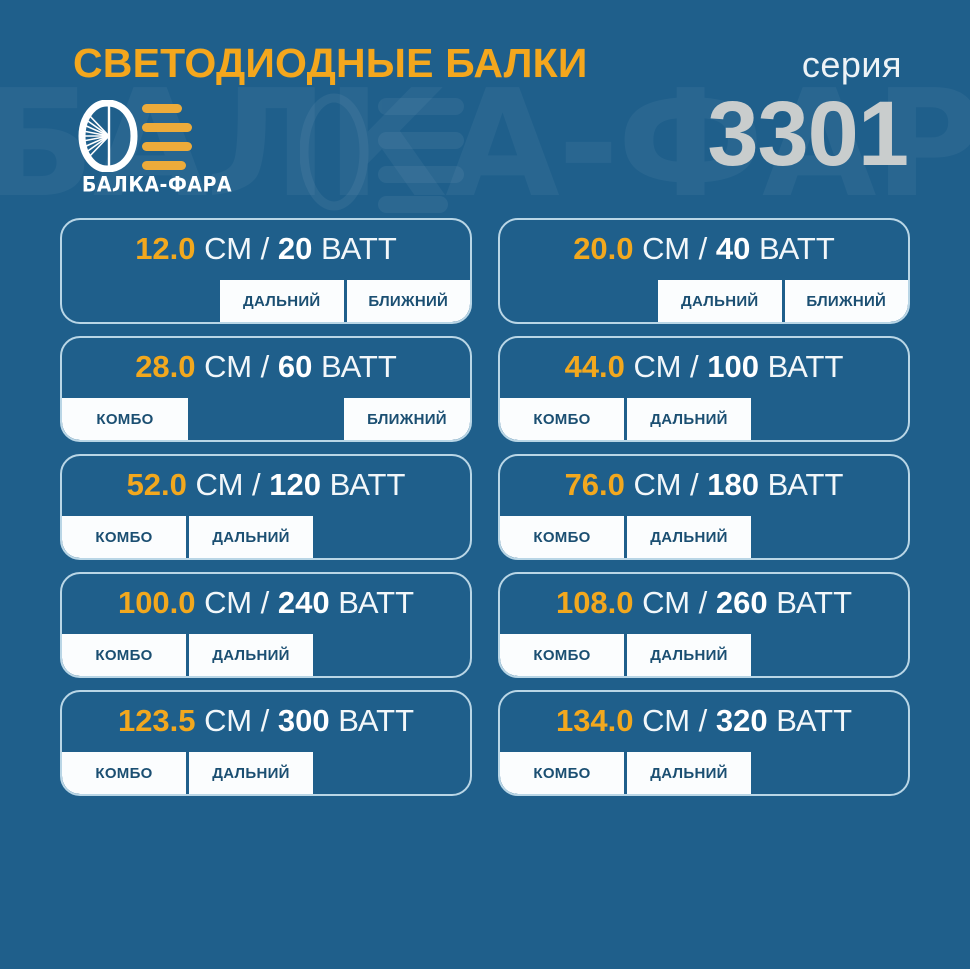 Image resolution: width=970 pixels, height=969 pixels. I want to click on tag-row-gap, so click(266, 419).